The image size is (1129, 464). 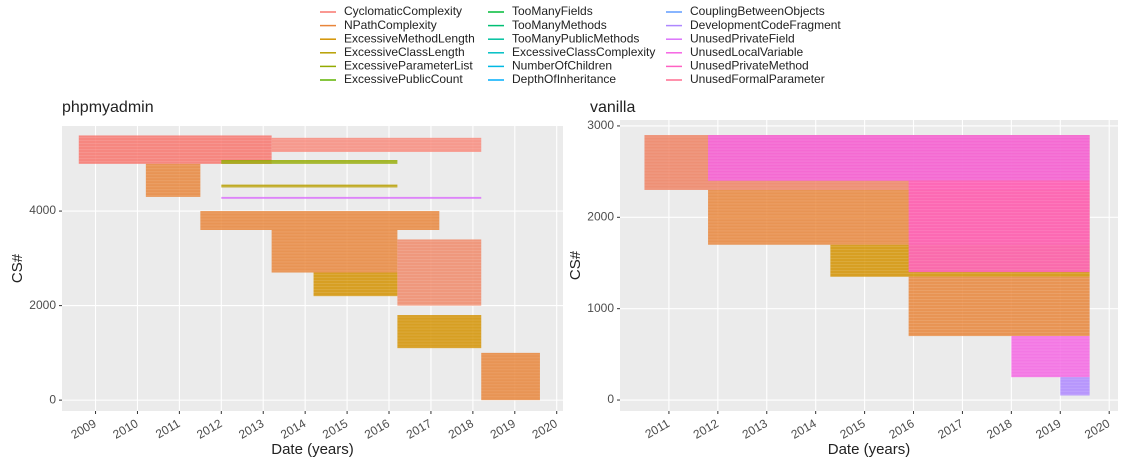 I want to click on legend-label: TooManyMethods, so click(x=559, y=25).